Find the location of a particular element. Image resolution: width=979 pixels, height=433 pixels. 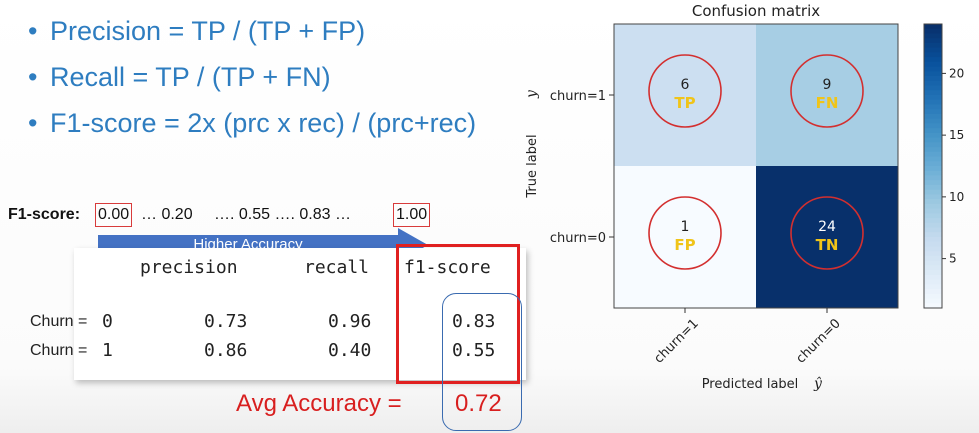

row-0-label: Churn = is located at coordinates (59, 321).